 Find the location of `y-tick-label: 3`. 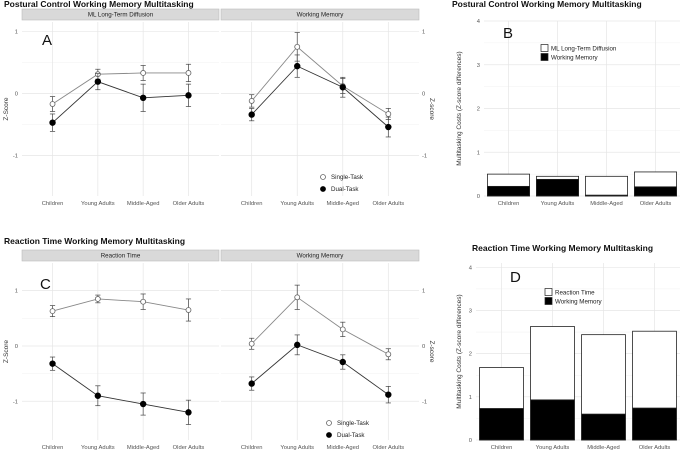

y-tick-label: 3 is located at coordinates (470, 311).